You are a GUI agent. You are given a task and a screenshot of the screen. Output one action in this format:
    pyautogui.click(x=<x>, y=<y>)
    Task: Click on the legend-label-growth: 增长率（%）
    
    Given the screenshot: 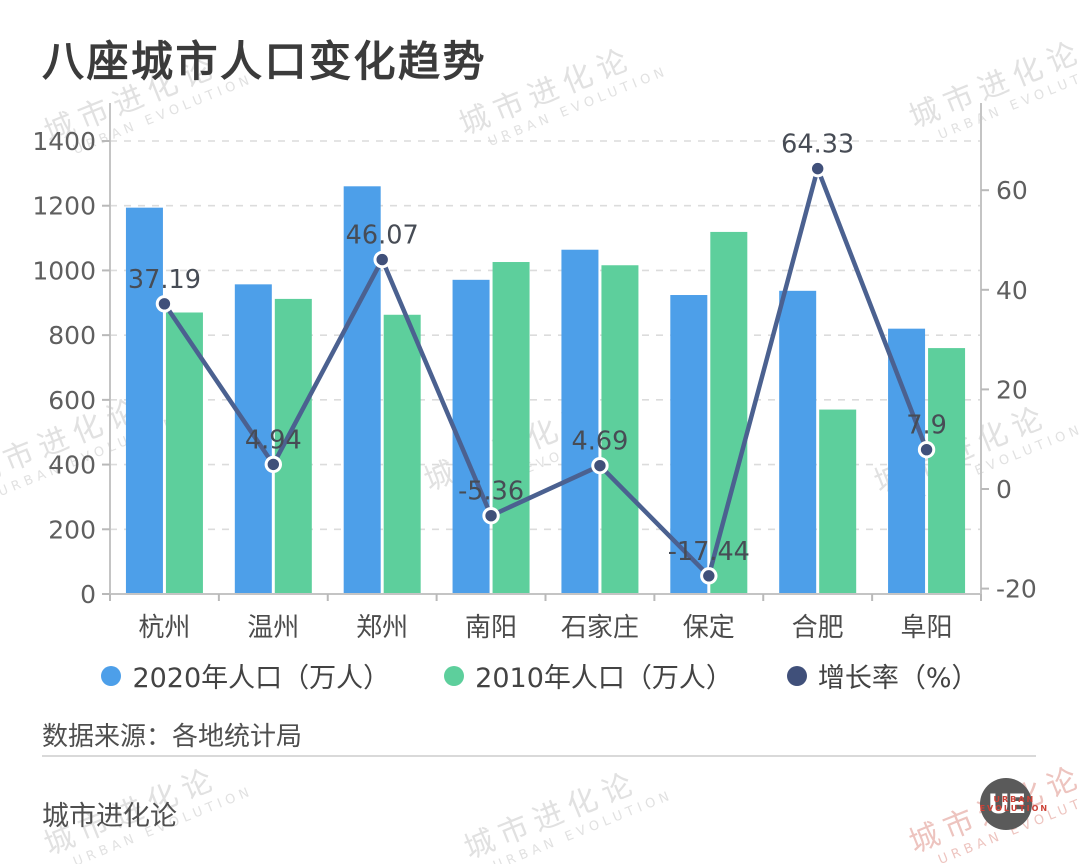 What is the action you would take?
    pyautogui.click(x=898, y=678)
    